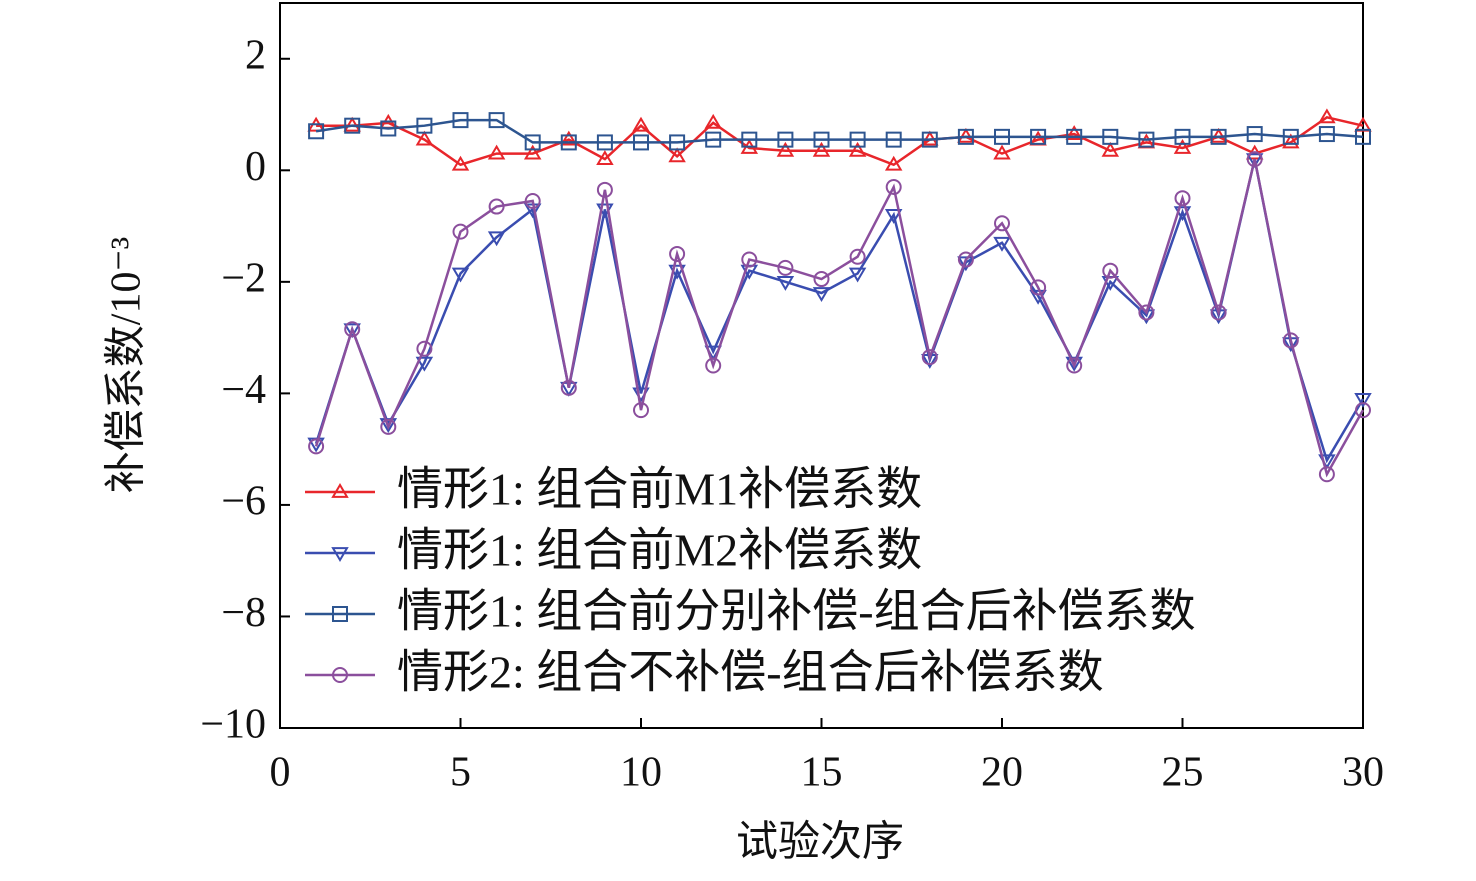 The image size is (1476, 881). What do you see at coordinates (243, 390) in the screenshot?
I see `y-tick-label: −4` at bounding box center [243, 390].